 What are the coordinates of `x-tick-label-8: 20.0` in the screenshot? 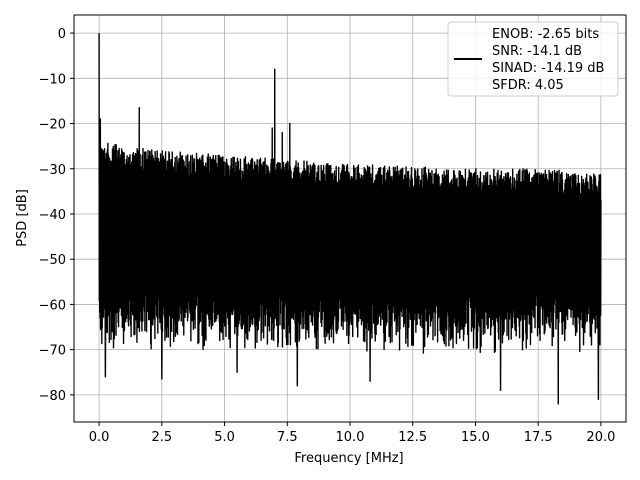 It's located at (600, 437).